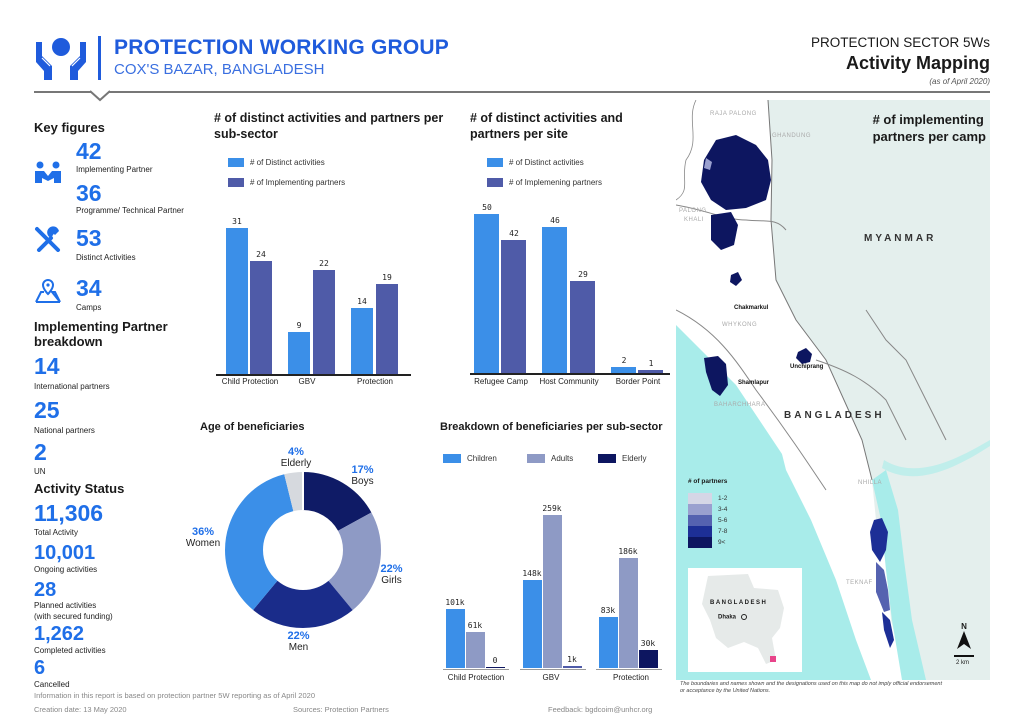  What do you see at coordinates (870, 483) in the screenshot?
I see `area-label: NHILLA` at bounding box center [870, 483].